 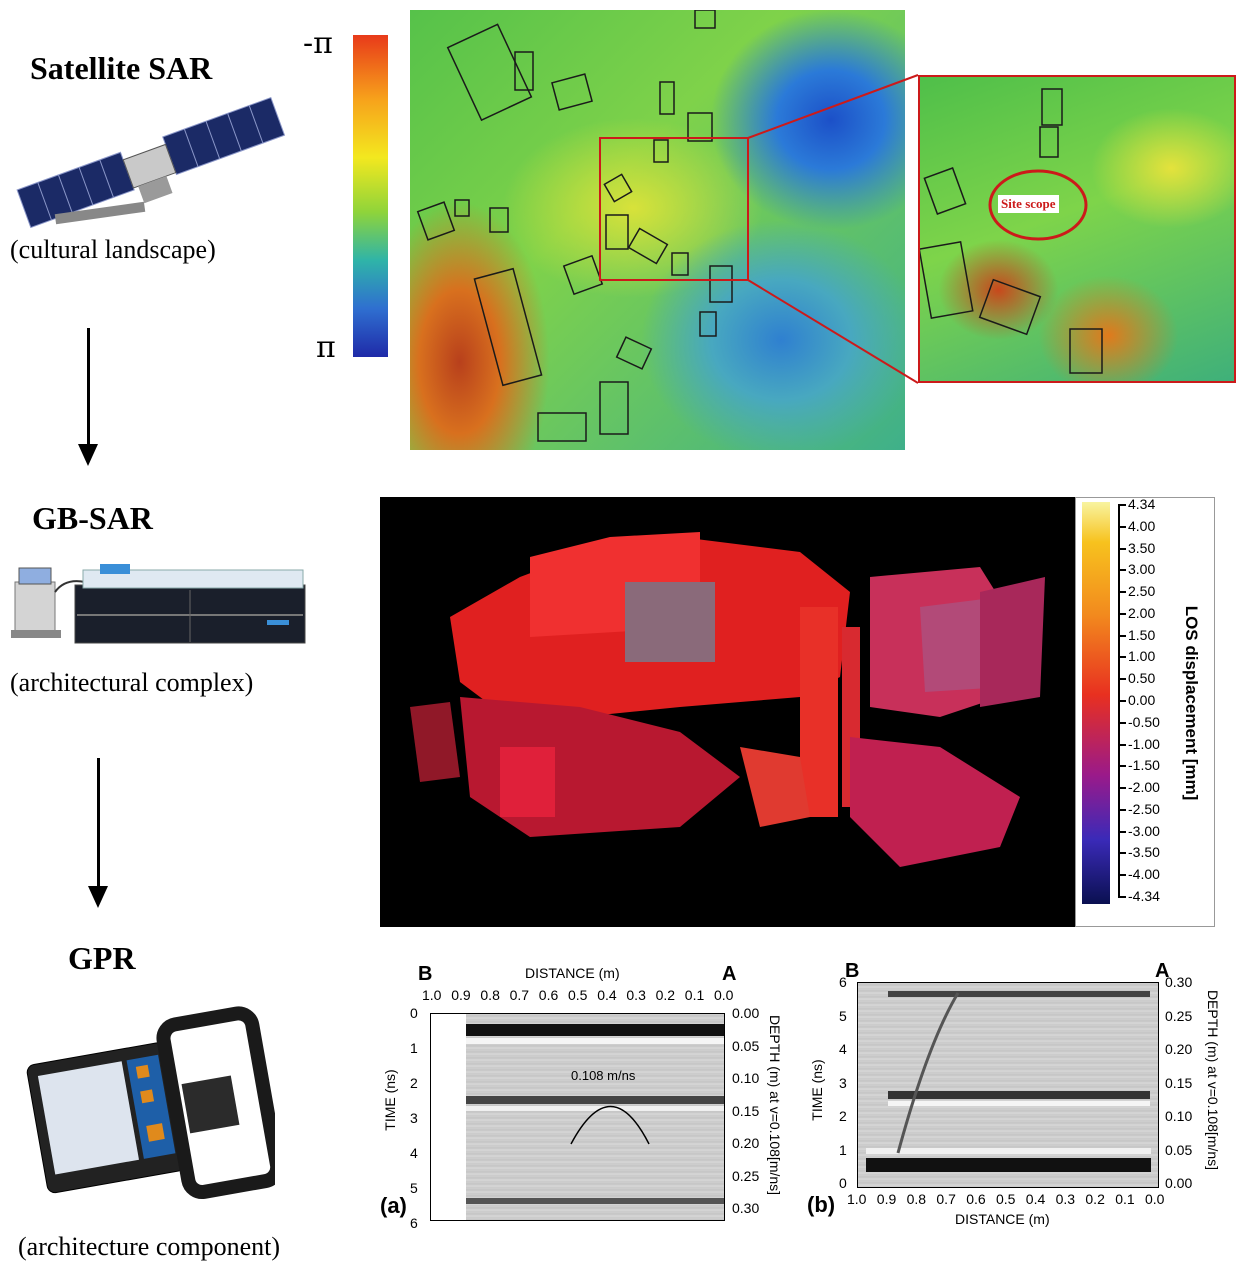 I want to click on gbsar-tick-label: 1.50, so click(x=1142, y=634).